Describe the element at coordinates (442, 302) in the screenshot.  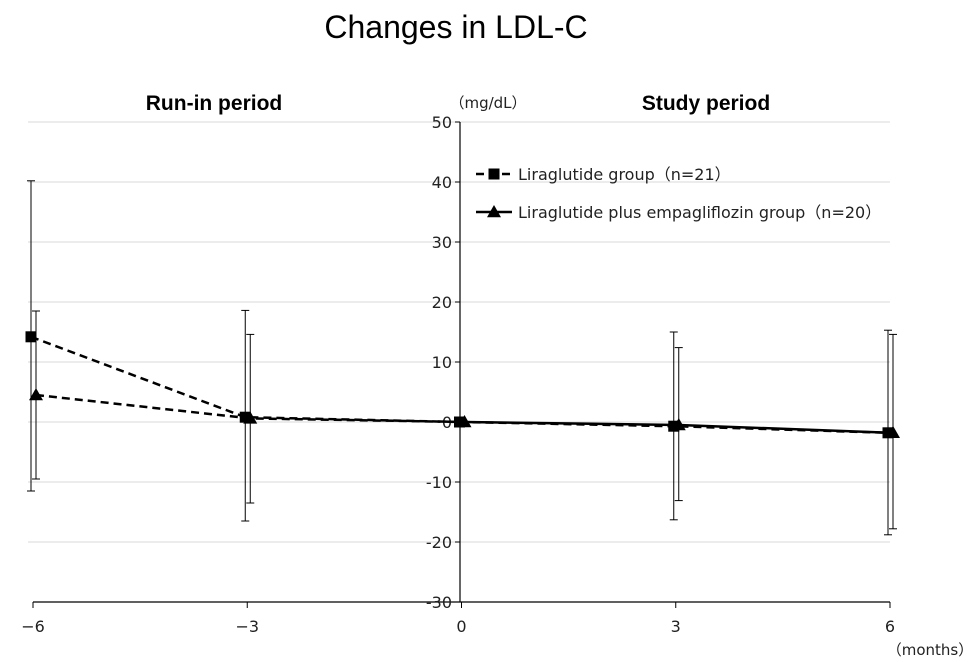
I see `y-tick-label: 20` at that location.